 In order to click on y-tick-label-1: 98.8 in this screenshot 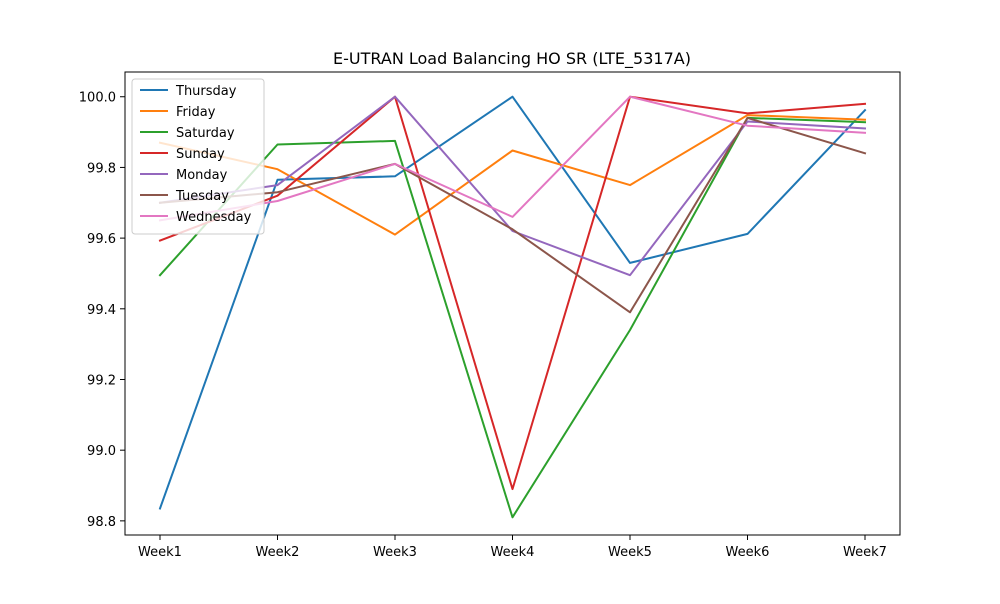, I will do `click(101, 522)`.